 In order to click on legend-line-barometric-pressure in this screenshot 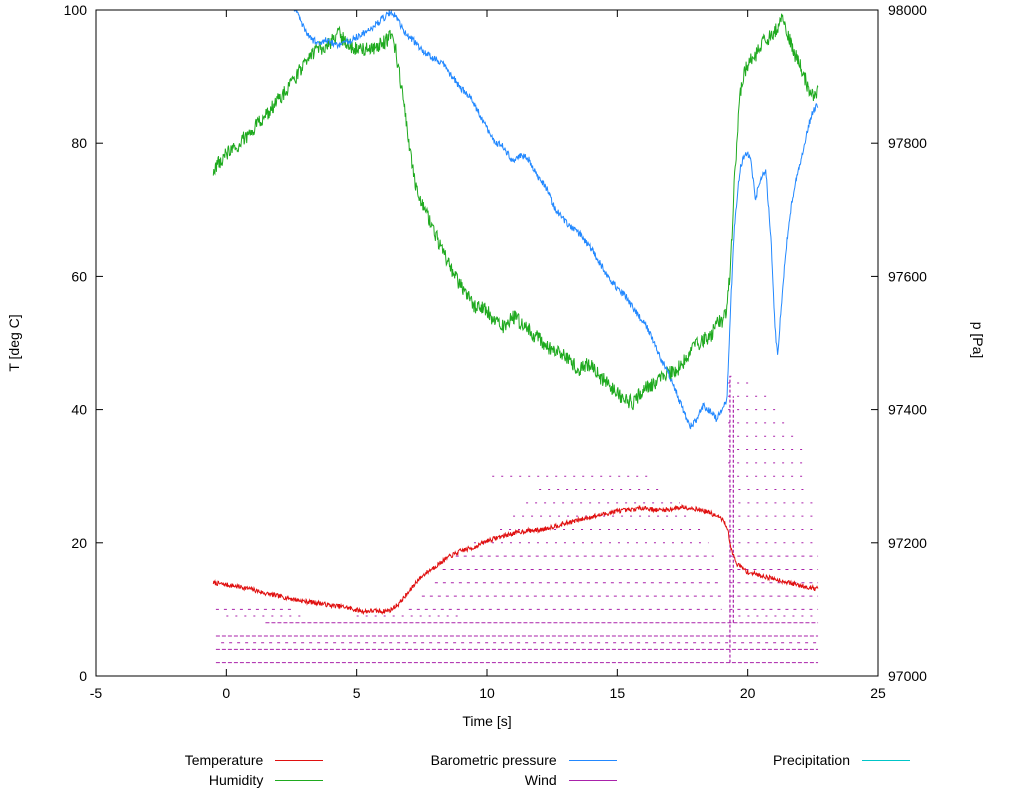, I will do `click(592, 760)`.